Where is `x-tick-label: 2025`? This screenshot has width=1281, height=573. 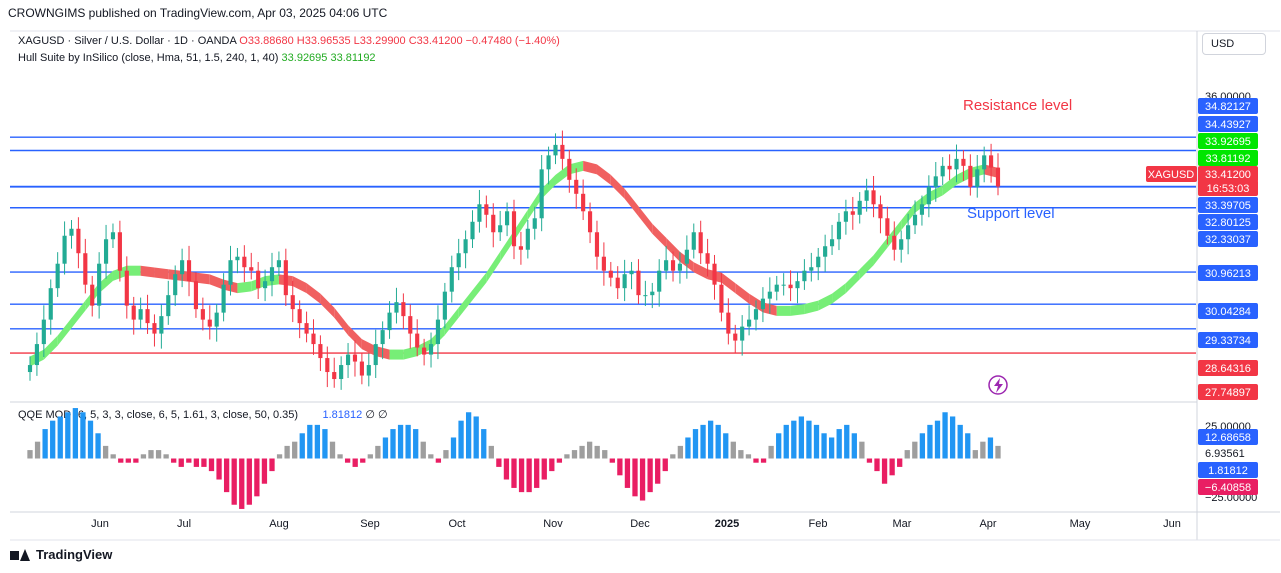
x-tick-label: 2025 is located at coordinates (727, 524).